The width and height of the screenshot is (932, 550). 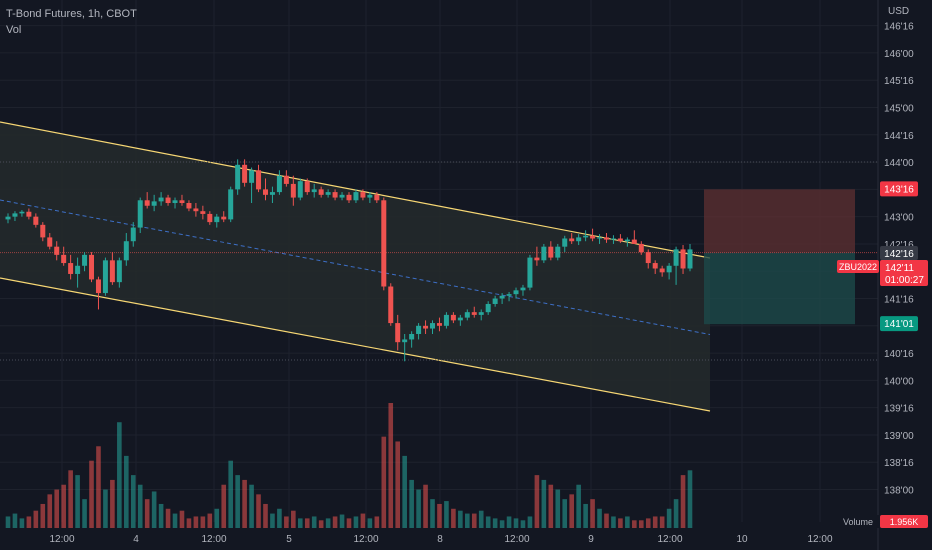 I want to click on y-tick-label: 143'00, so click(x=899, y=218).